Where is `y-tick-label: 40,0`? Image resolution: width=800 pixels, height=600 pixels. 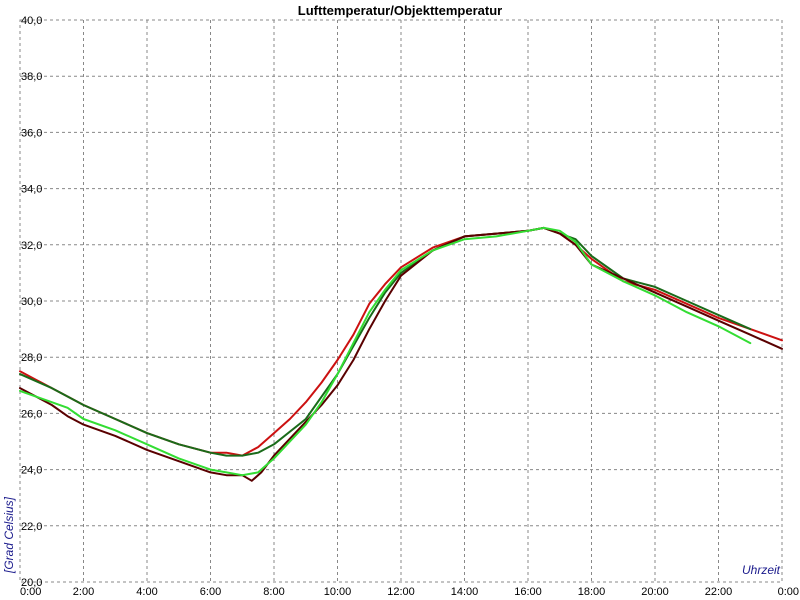
y-tick-label: 40,0 is located at coordinates (31, 21).